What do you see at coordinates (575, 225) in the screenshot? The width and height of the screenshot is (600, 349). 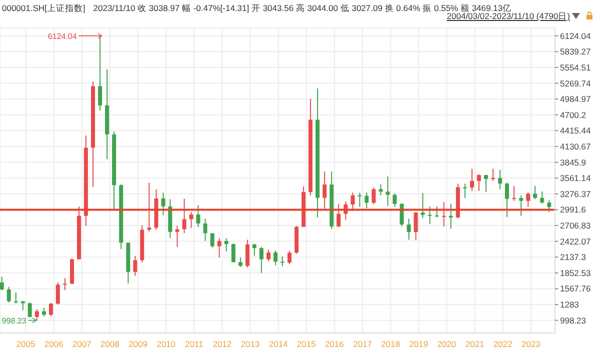 I see `y-tick-label: 2706.83` at bounding box center [575, 225].